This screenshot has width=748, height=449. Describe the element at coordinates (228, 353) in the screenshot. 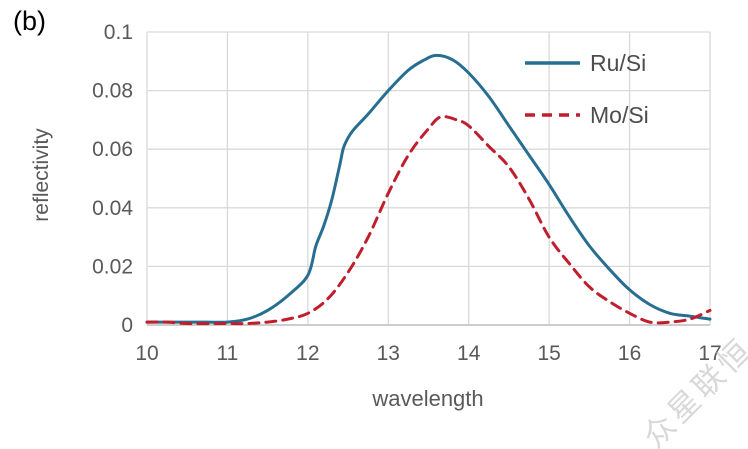

I see `x-tick-label: 11` at that location.